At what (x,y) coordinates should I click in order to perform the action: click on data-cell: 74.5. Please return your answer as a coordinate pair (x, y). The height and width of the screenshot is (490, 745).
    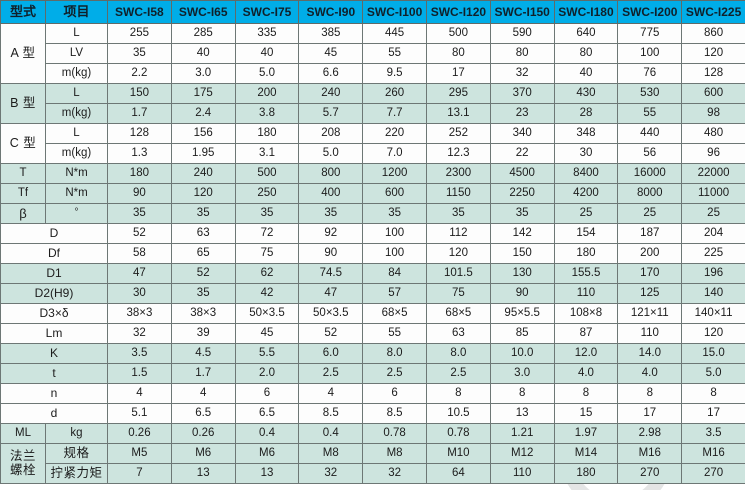
    Looking at the image, I should click on (331, 273).